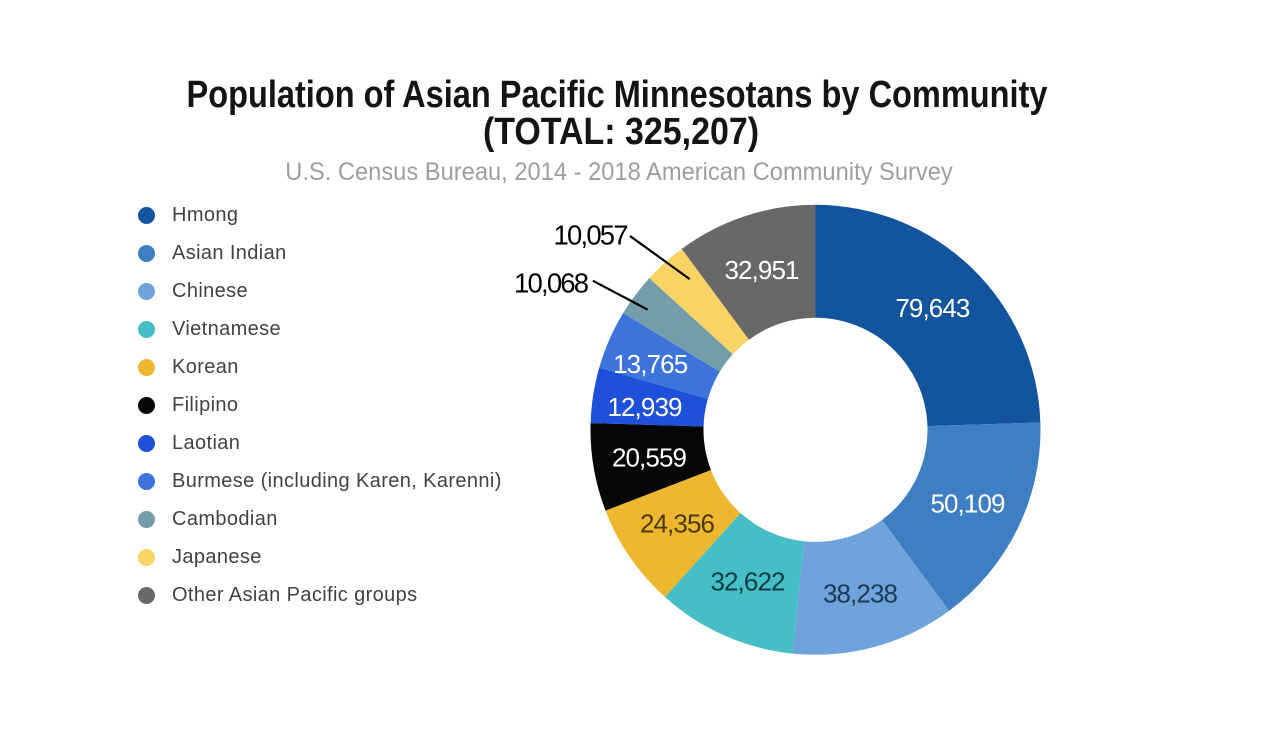 The height and width of the screenshot is (742, 1280). I want to click on svg-text: 13,765, so click(650, 364).